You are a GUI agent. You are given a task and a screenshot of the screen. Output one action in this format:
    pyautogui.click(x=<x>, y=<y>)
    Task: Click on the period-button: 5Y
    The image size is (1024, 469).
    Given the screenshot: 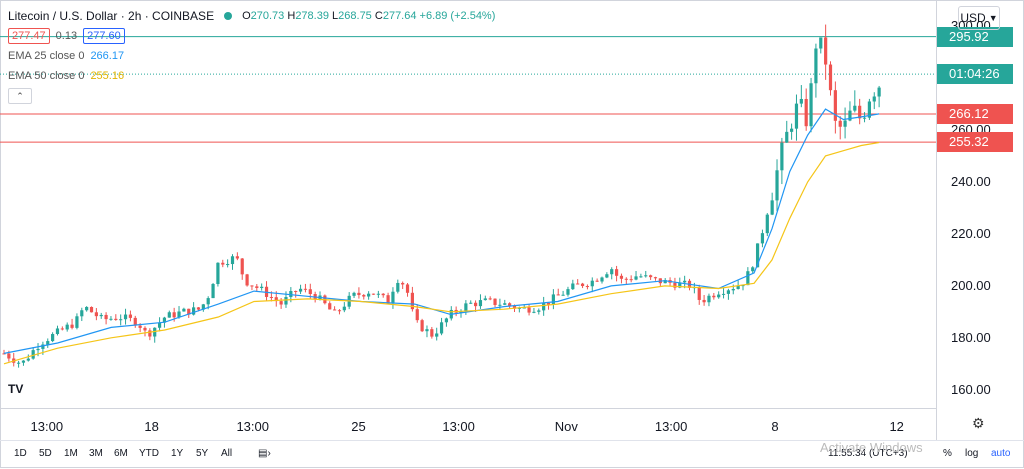 What is the action you would take?
    pyautogui.click(x=202, y=453)
    